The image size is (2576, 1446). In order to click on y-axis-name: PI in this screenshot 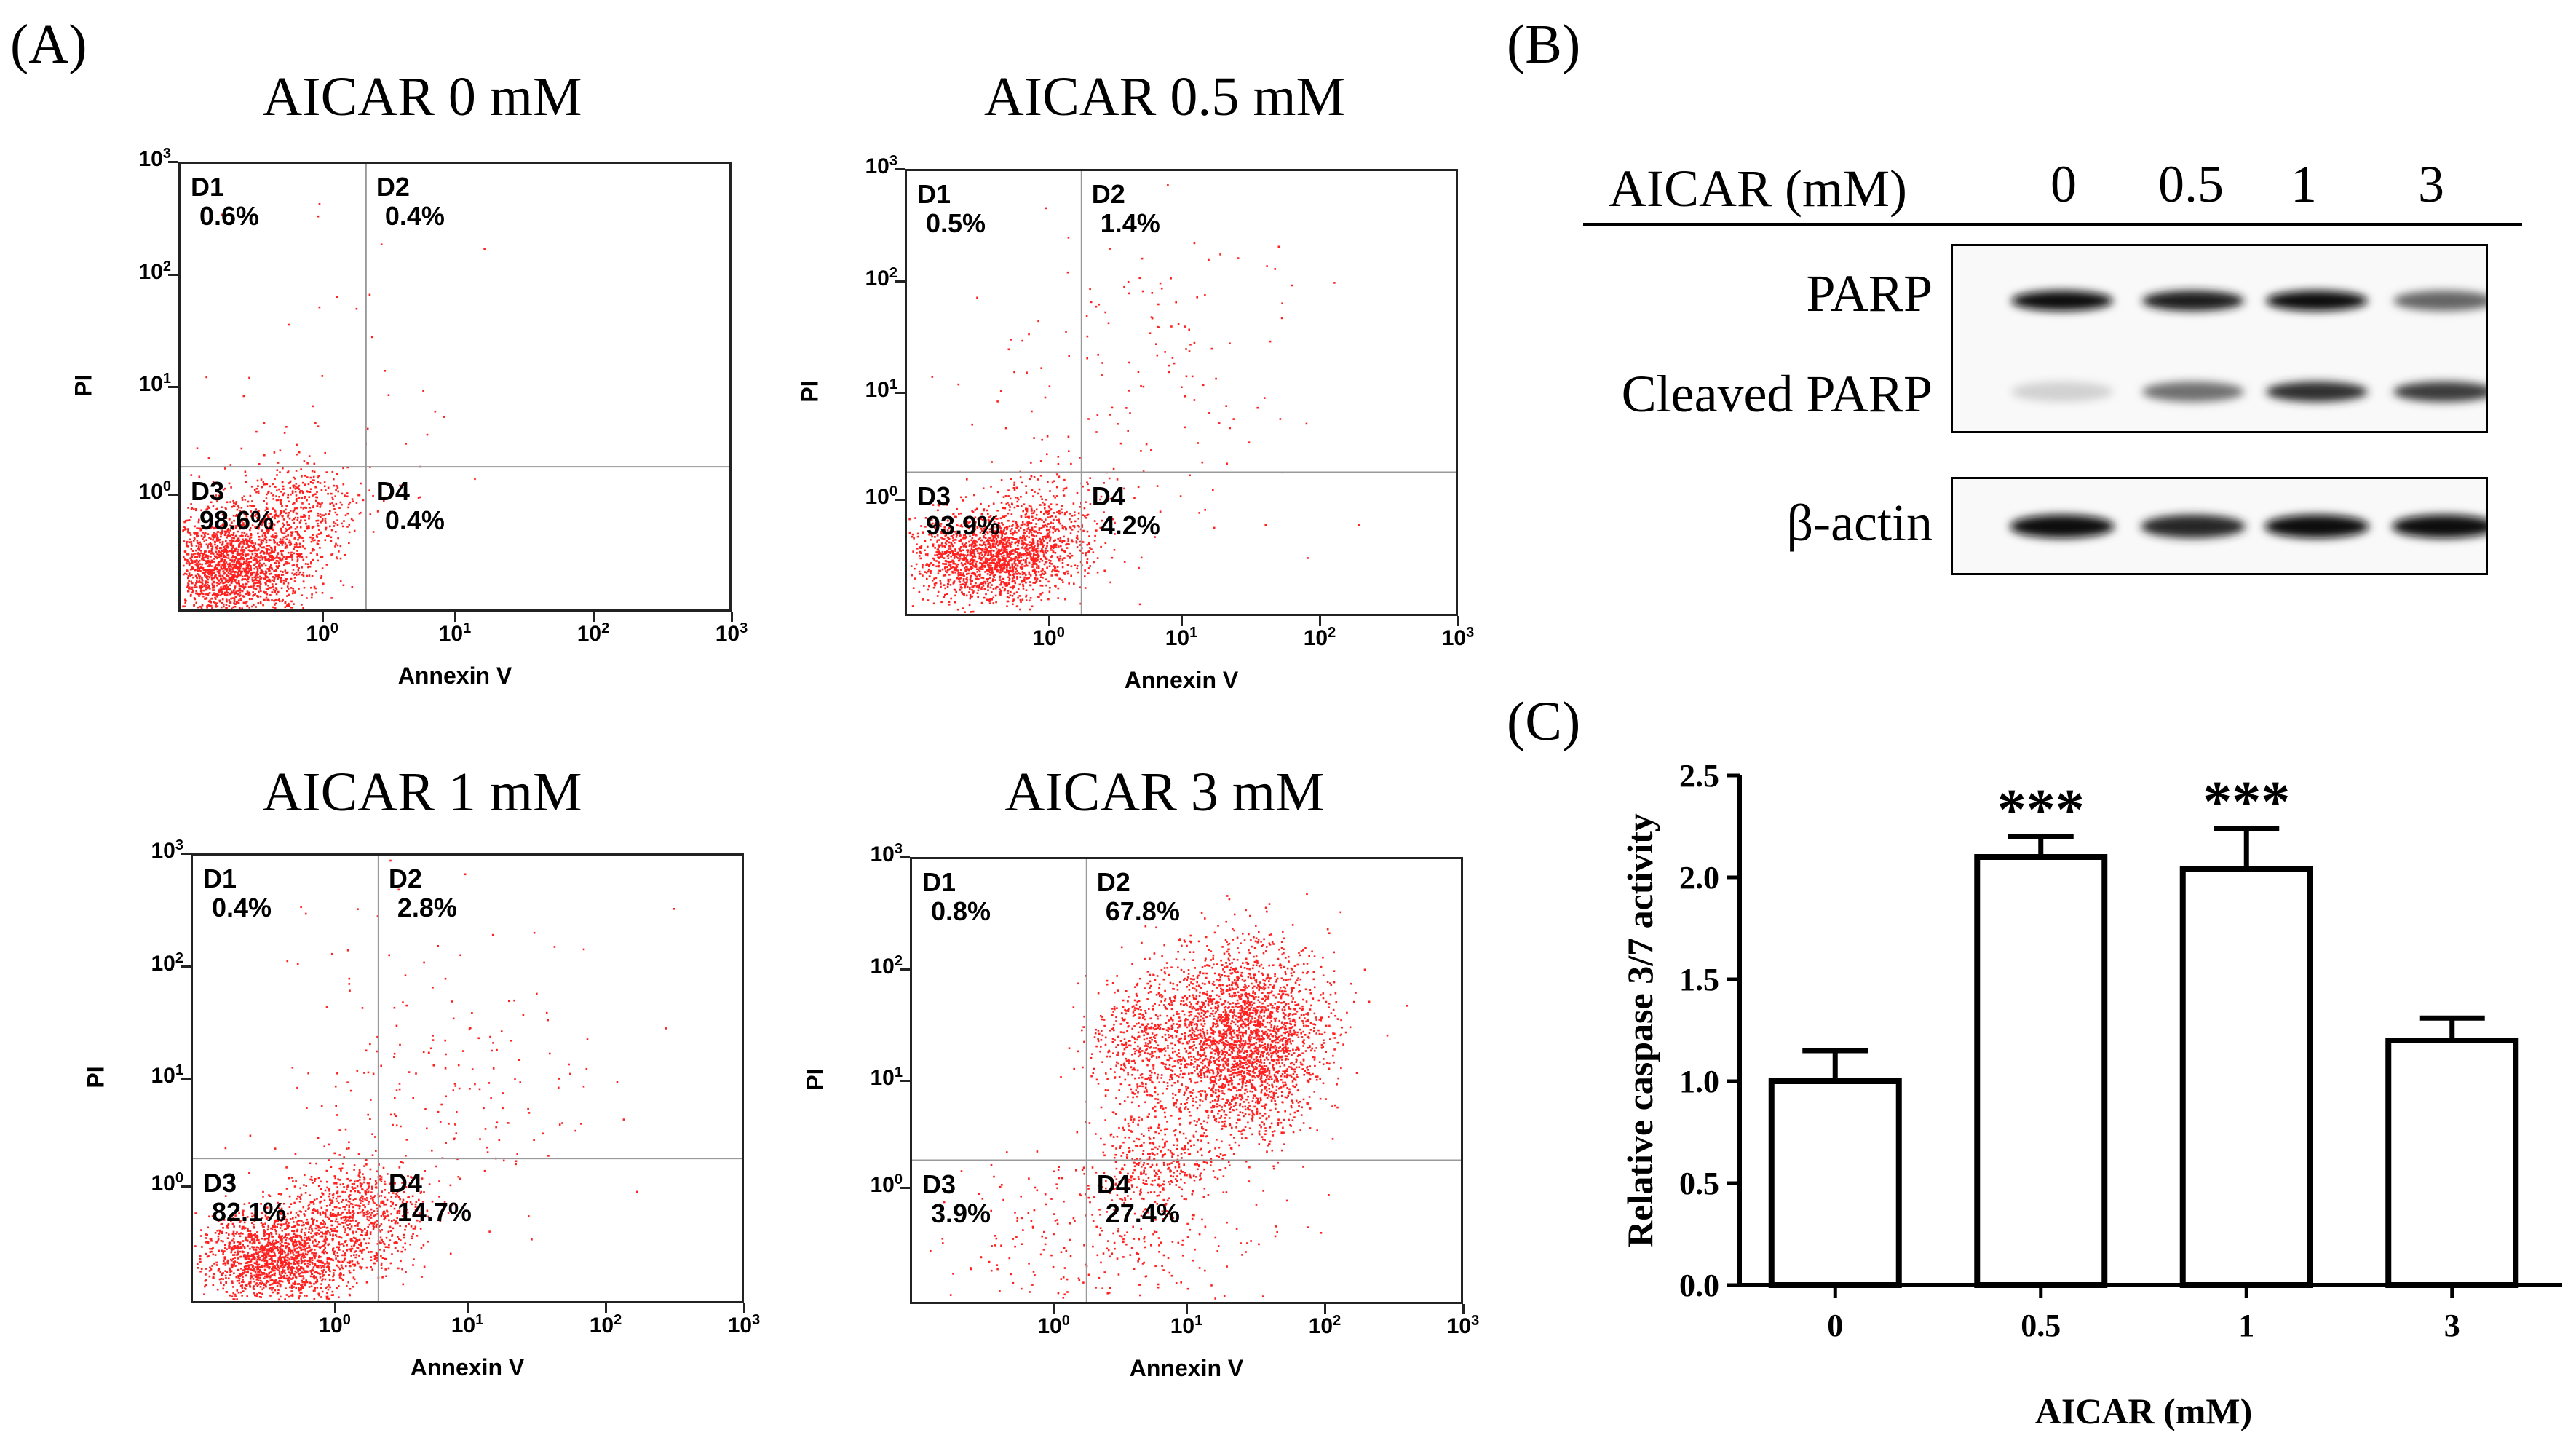, I will do `click(83, 386)`.